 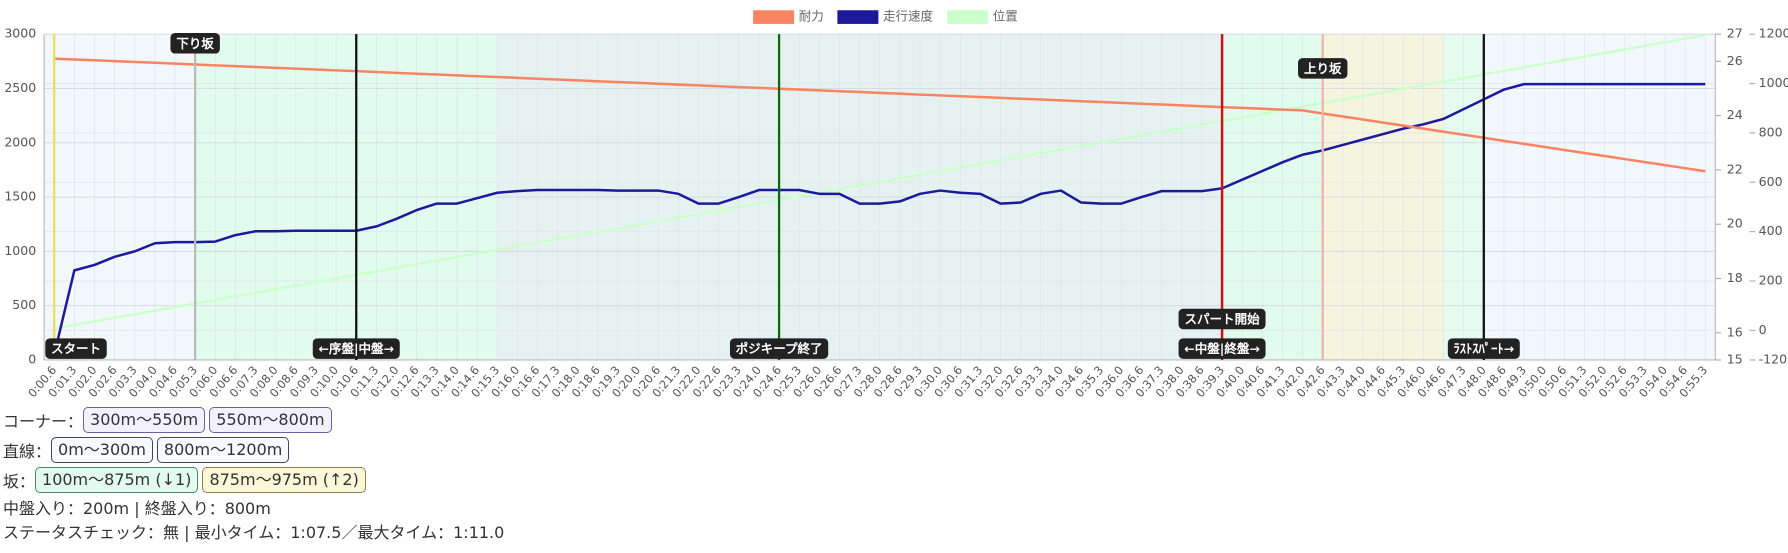 What do you see at coordinates (1735, 33) in the screenshot?
I see `y2-tick-label: 27` at bounding box center [1735, 33].